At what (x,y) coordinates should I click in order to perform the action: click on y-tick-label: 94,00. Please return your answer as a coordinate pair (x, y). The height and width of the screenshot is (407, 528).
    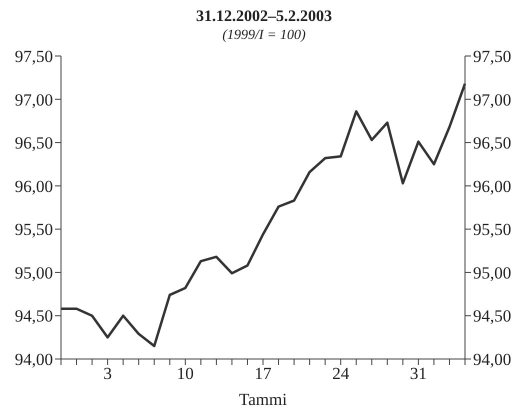
    Looking at the image, I should click on (33, 360).